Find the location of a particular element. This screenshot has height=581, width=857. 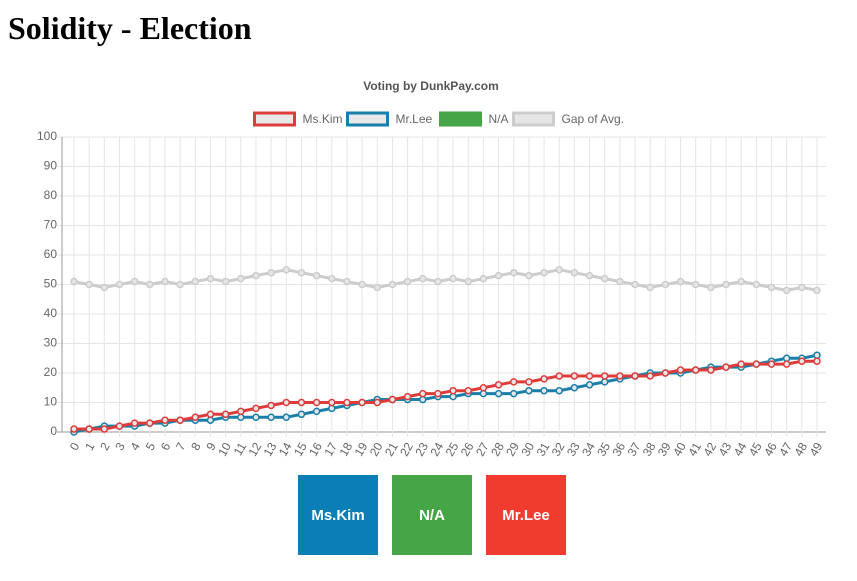

vote-button: N/A is located at coordinates (432, 515).